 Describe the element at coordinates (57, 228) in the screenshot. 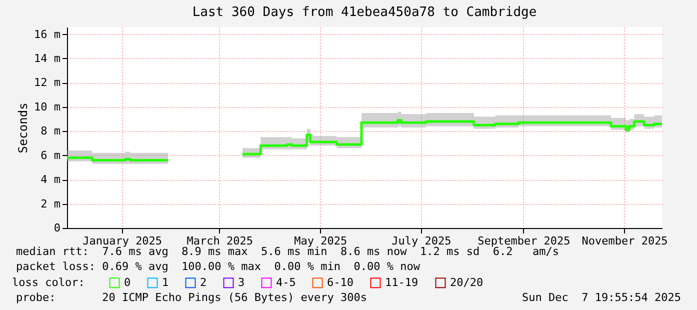

I see `y-tick-label: 0` at that location.